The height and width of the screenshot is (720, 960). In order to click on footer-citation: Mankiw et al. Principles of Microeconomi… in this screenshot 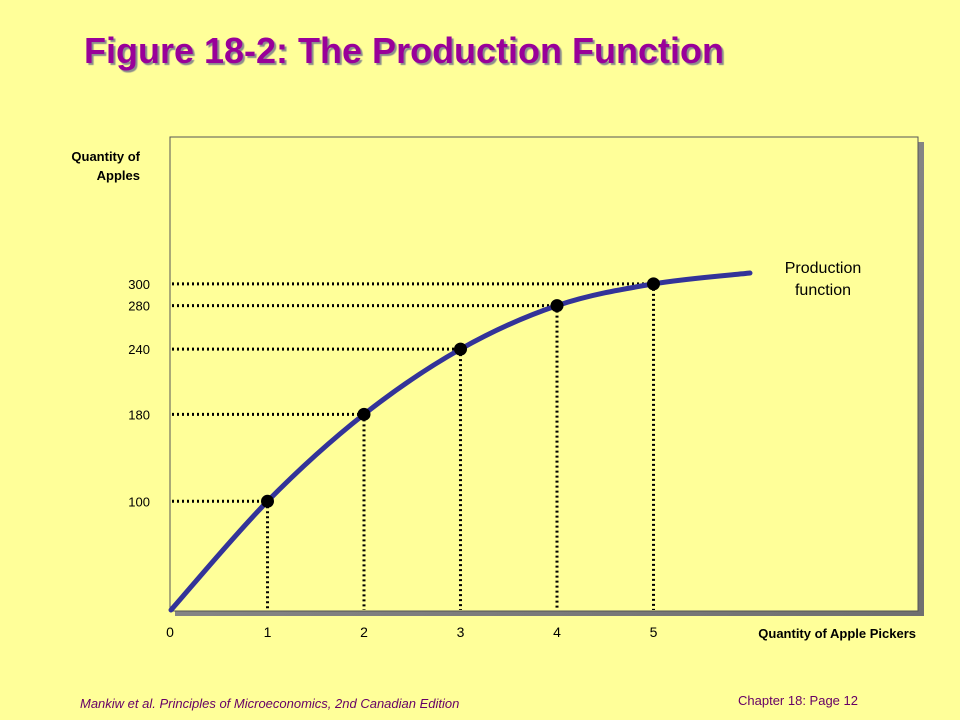, I will do `click(270, 703)`.